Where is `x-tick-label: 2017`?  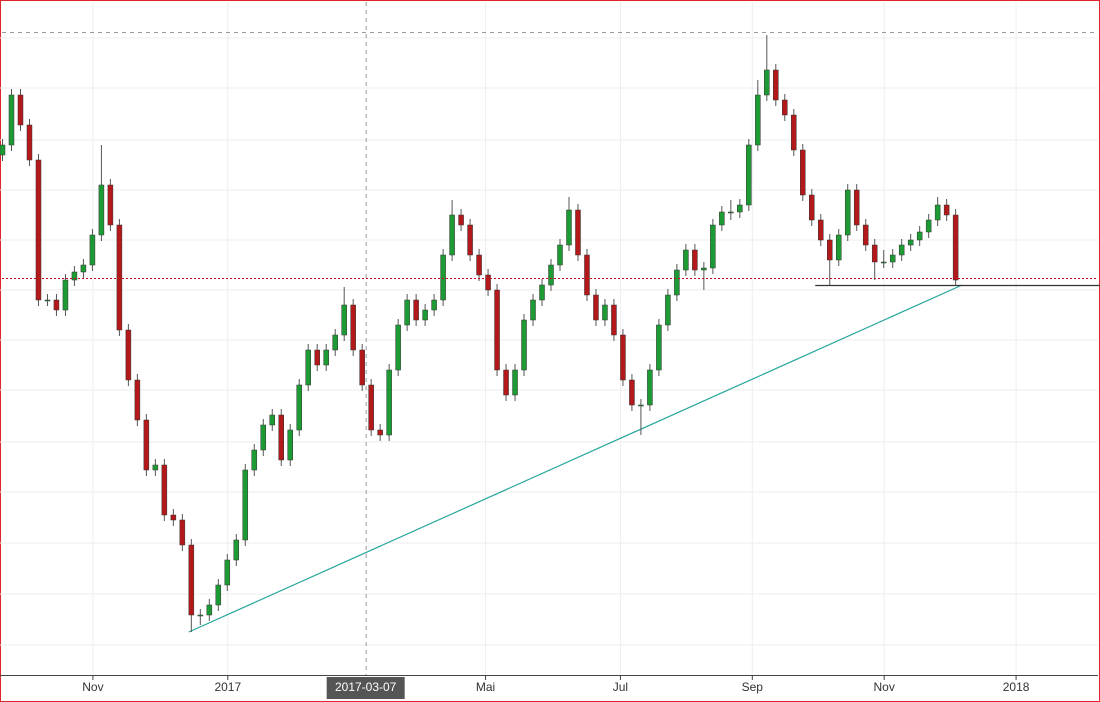
x-tick-label: 2017 is located at coordinates (227, 687).